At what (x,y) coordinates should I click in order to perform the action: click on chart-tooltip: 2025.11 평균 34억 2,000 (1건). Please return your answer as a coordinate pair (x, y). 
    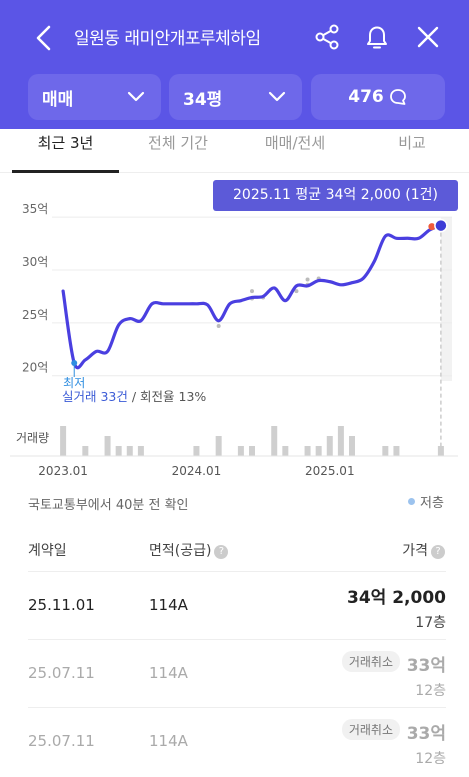
    Looking at the image, I should click on (335, 195).